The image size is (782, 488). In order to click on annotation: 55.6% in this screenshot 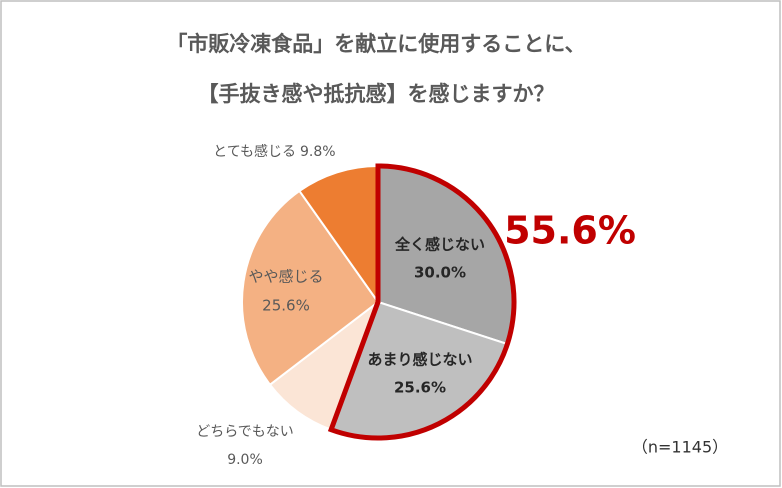, I will do `click(570, 231)`.